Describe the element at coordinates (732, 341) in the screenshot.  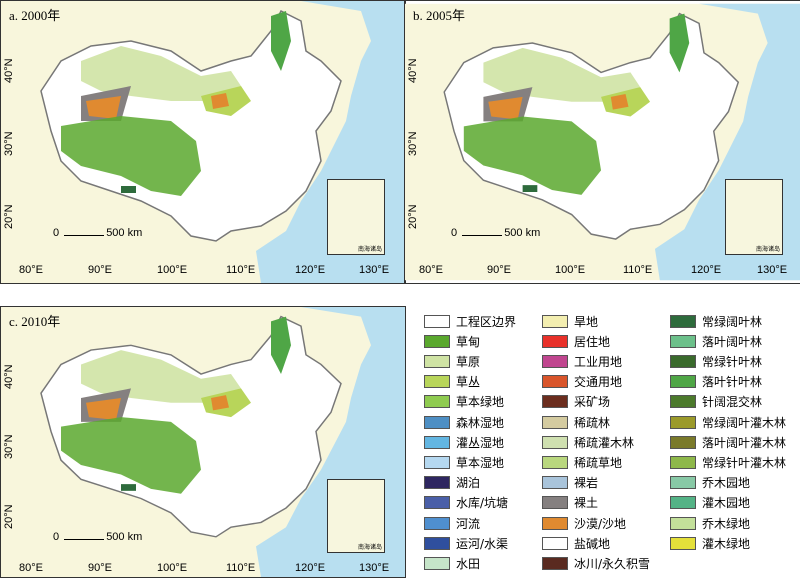
I see `legend-label: 落叶阔叶林` at that location.